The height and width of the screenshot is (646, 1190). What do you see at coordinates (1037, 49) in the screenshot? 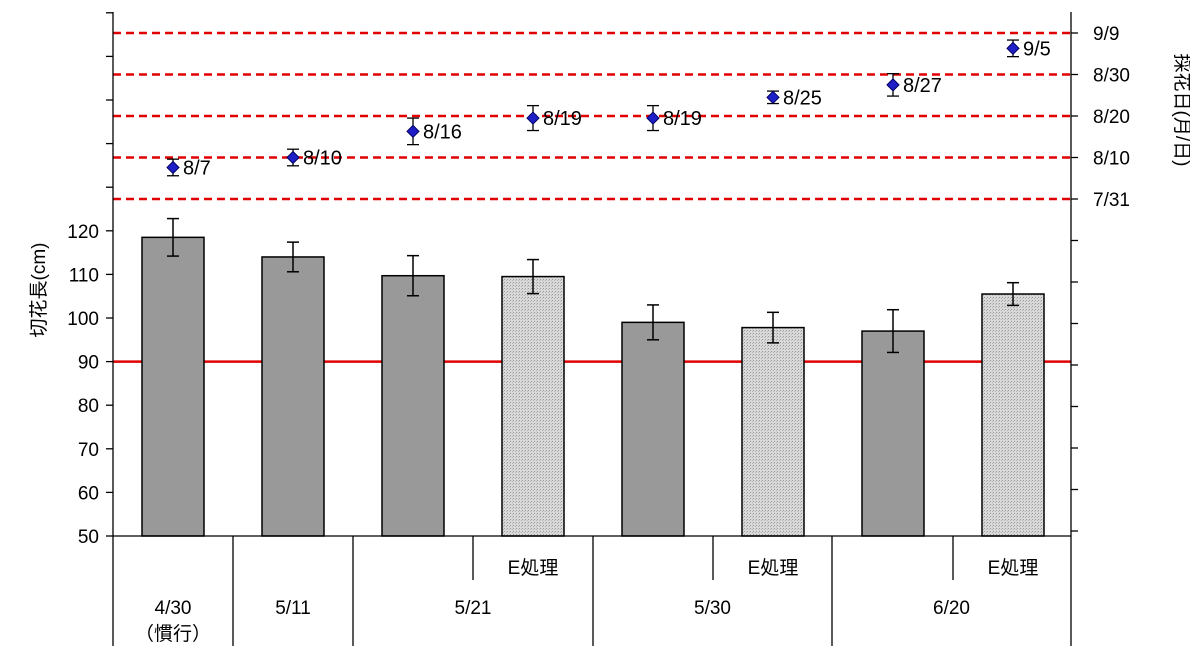
I see `harvest-date-label: 9/5` at bounding box center [1037, 49].